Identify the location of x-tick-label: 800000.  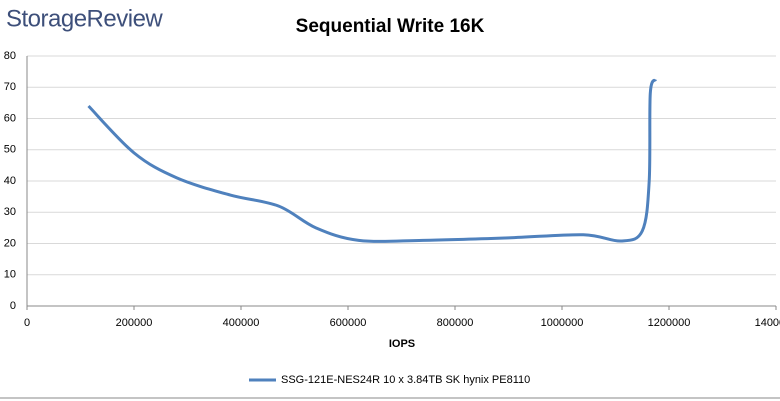
(455, 323).